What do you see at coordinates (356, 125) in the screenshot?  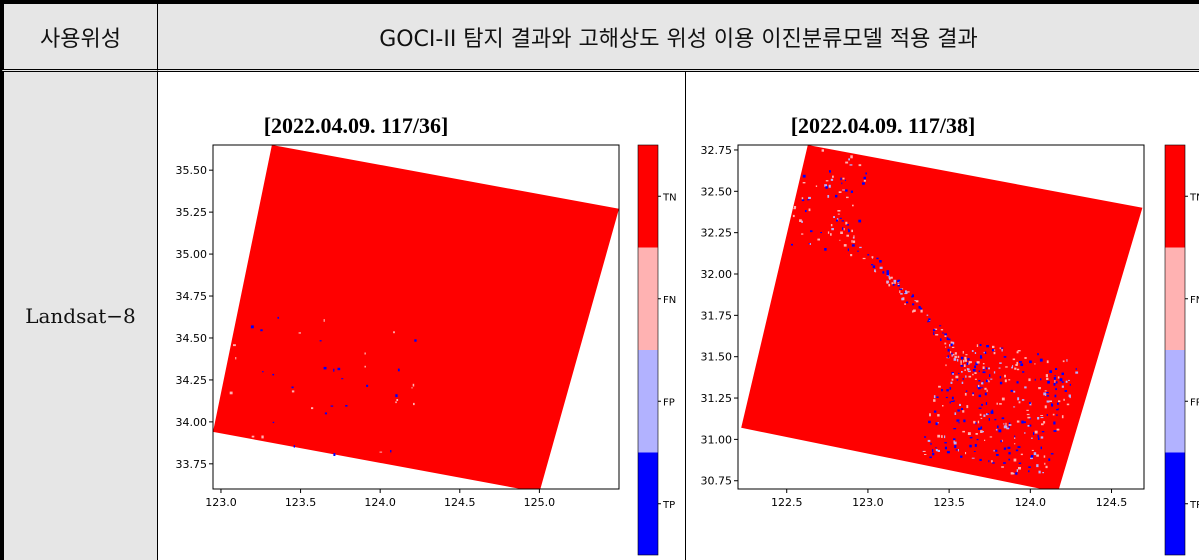 I see `chart-title: [2022.04.09. 117/36]` at bounding box center [356, 125].